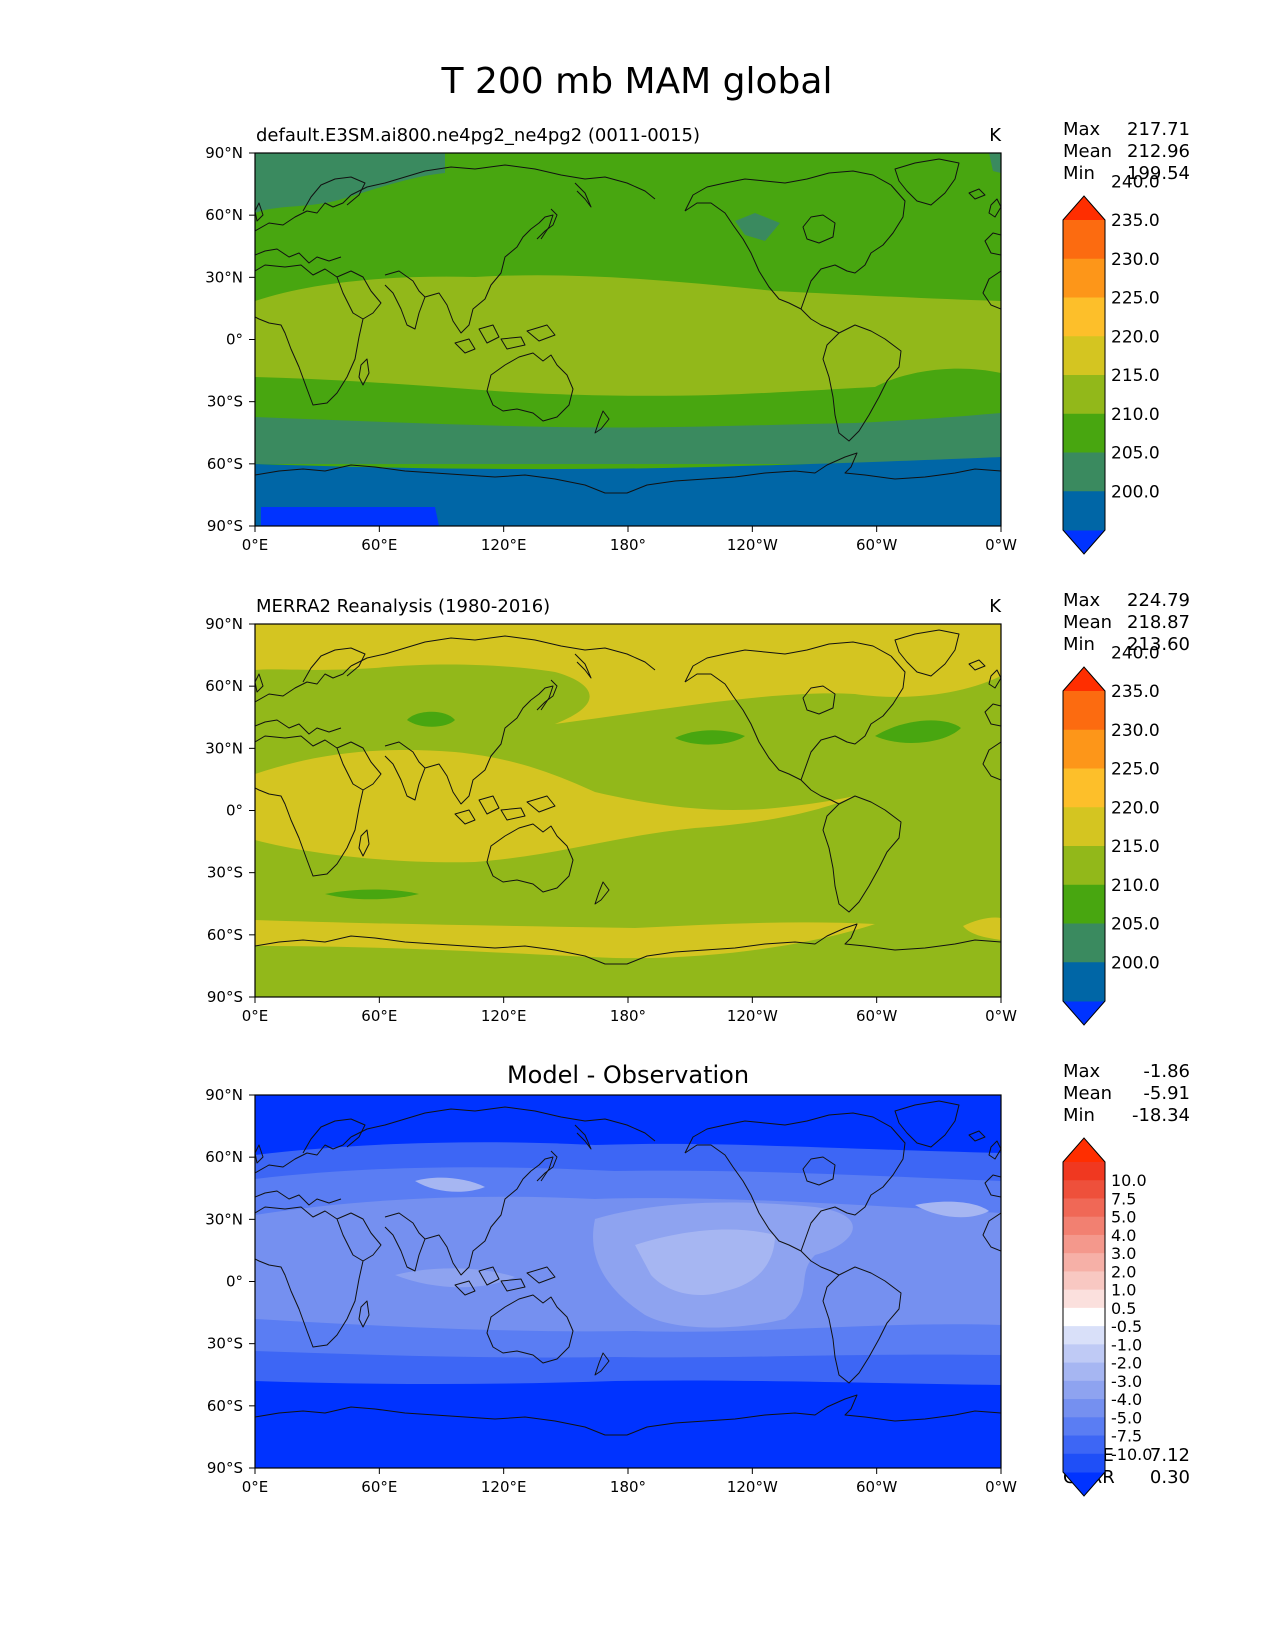  Describe the element at coordinates (403, 606) in the screenshot. I see `panel-title: MERRA2 Reanalysis (1980-2016)` at that location.